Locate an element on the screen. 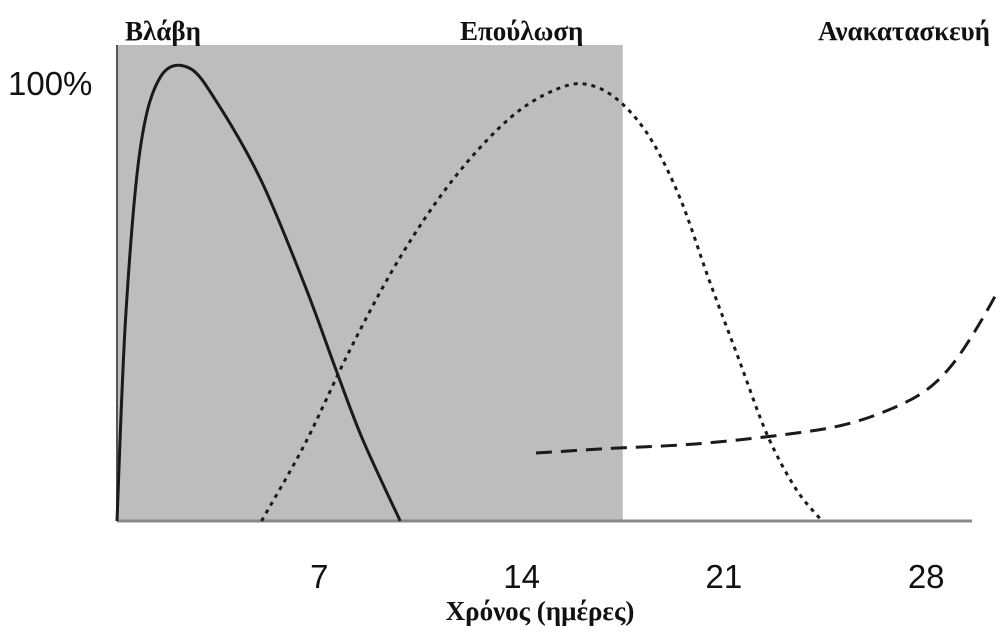  phase-label-healing: Επούλωση is located at coordinates (521, 31).